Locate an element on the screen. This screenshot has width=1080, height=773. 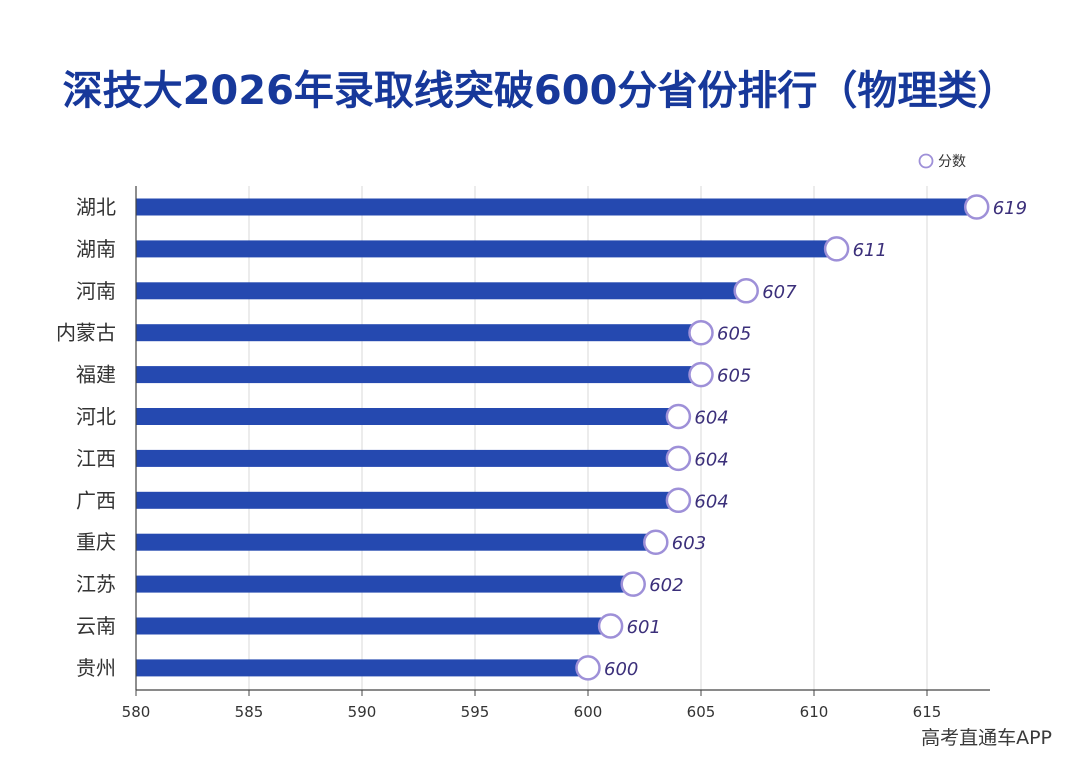
legend: 分数 is located at coordinates (942, 161).